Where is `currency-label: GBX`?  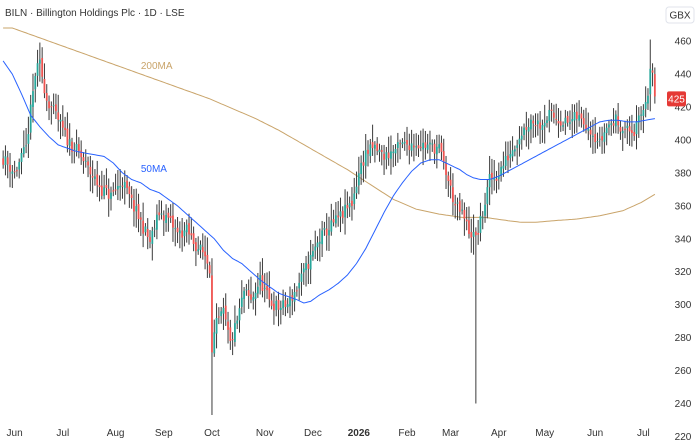 currency-label: GBX is located at coordinates (679, 16).